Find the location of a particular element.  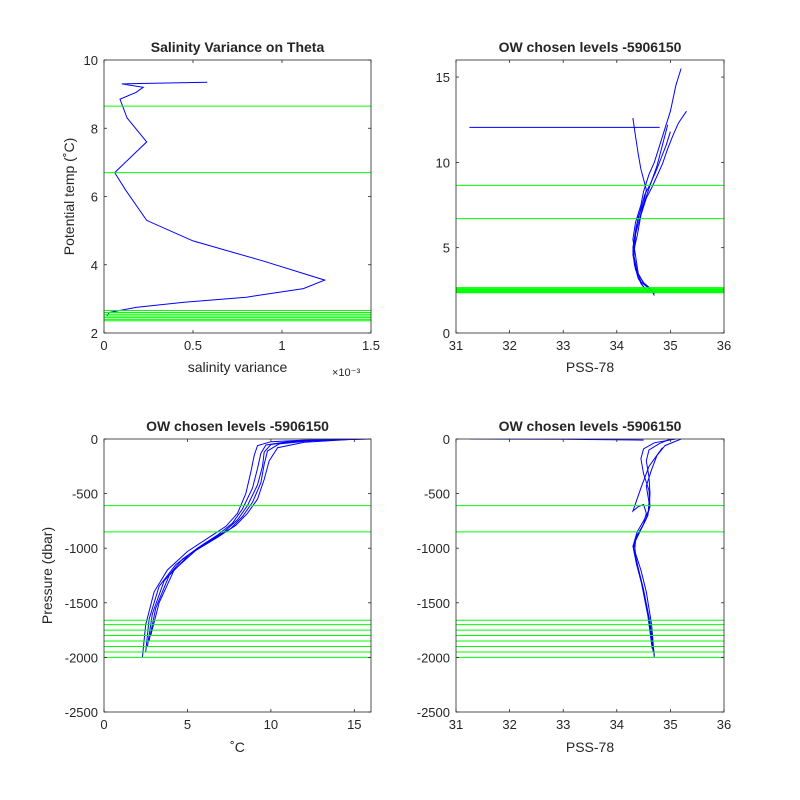

y-tick-label: 5 is located at coordinates (446, 248).